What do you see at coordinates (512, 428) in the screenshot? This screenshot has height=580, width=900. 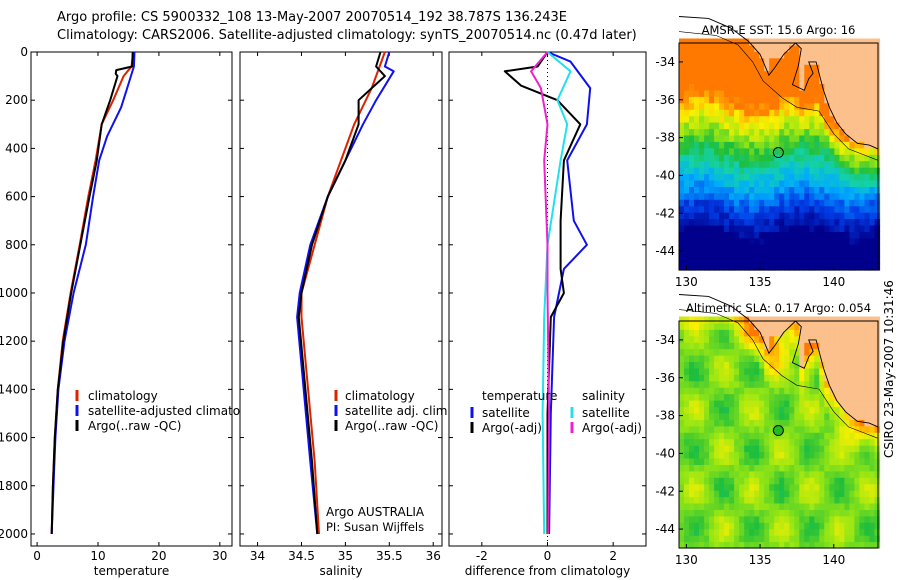 I see `legend-label: Argo(-adj)` at bounding box center [512, 428].